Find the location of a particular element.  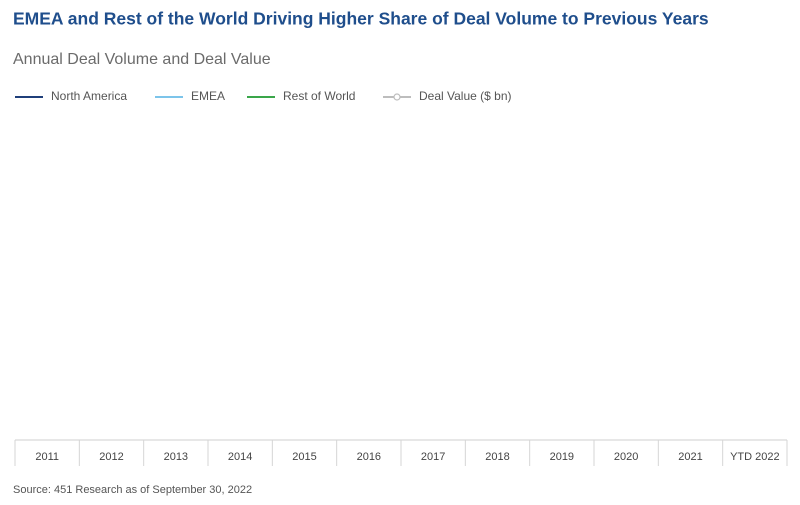

x-tick-label: YTD 2022 is located at coordinates (755, 457).